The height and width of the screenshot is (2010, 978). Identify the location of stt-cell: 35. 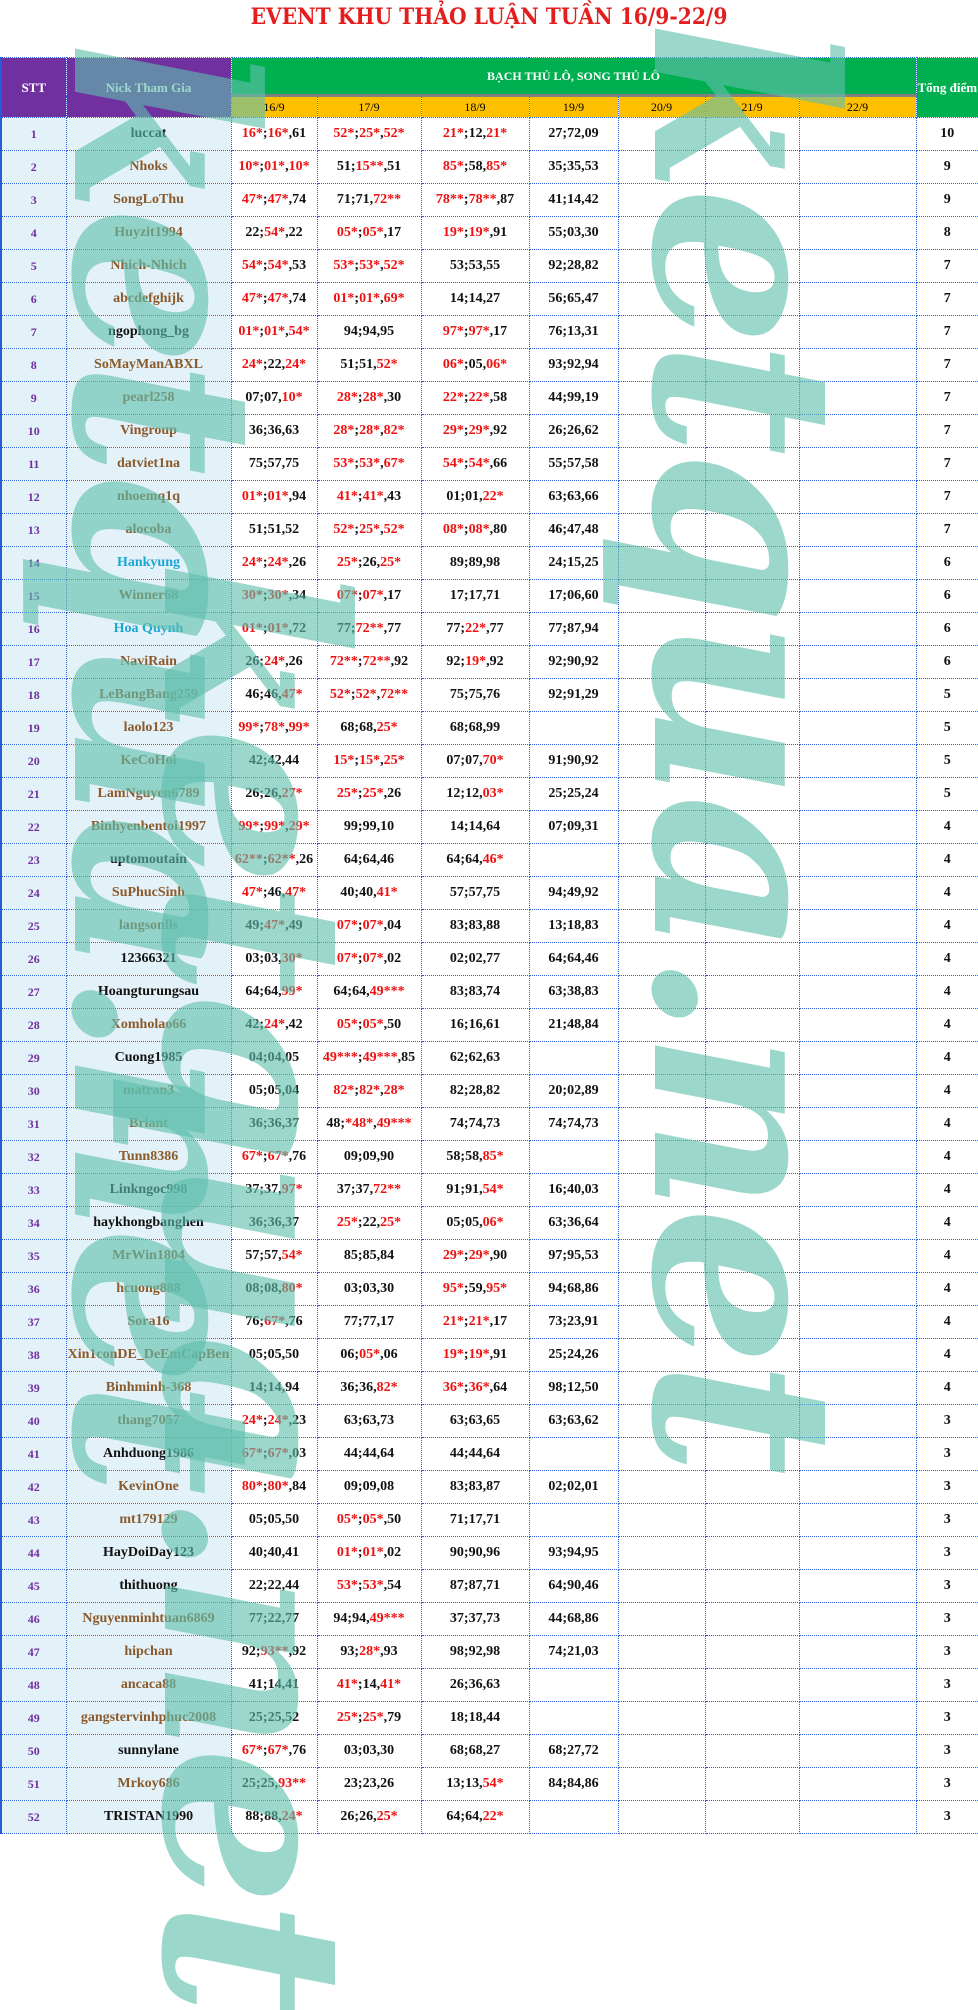
(33, 1256).